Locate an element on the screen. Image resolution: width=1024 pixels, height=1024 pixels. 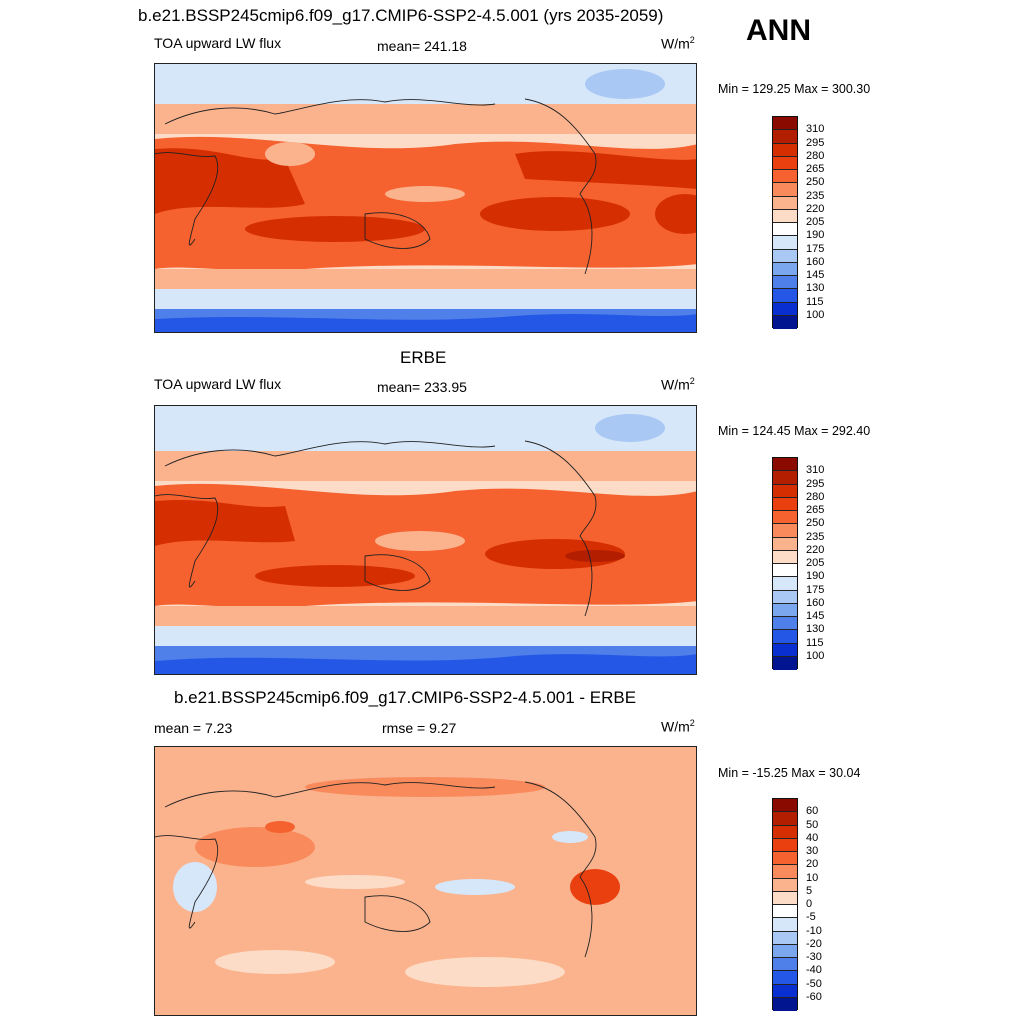
panel-diff-contour-field is located at coordinates (425, 881).